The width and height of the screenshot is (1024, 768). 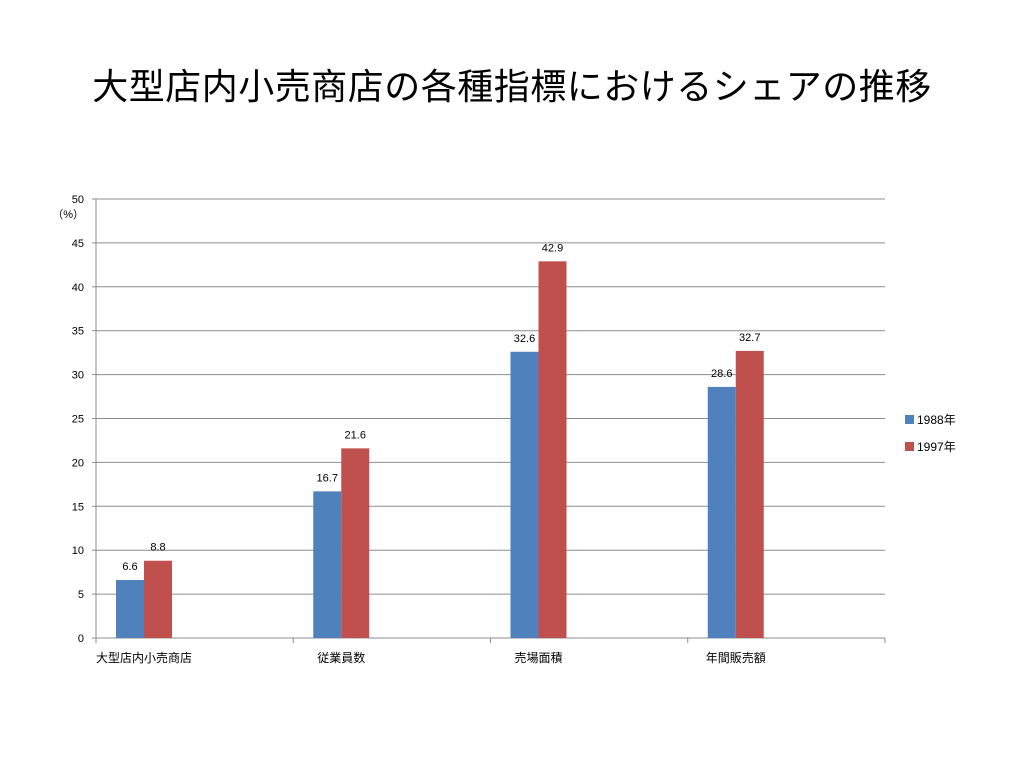 What do you see at coordinates (81, 639) in the screenshot?
I see `y-tick-label: 0` at bounding box center [81, 639].